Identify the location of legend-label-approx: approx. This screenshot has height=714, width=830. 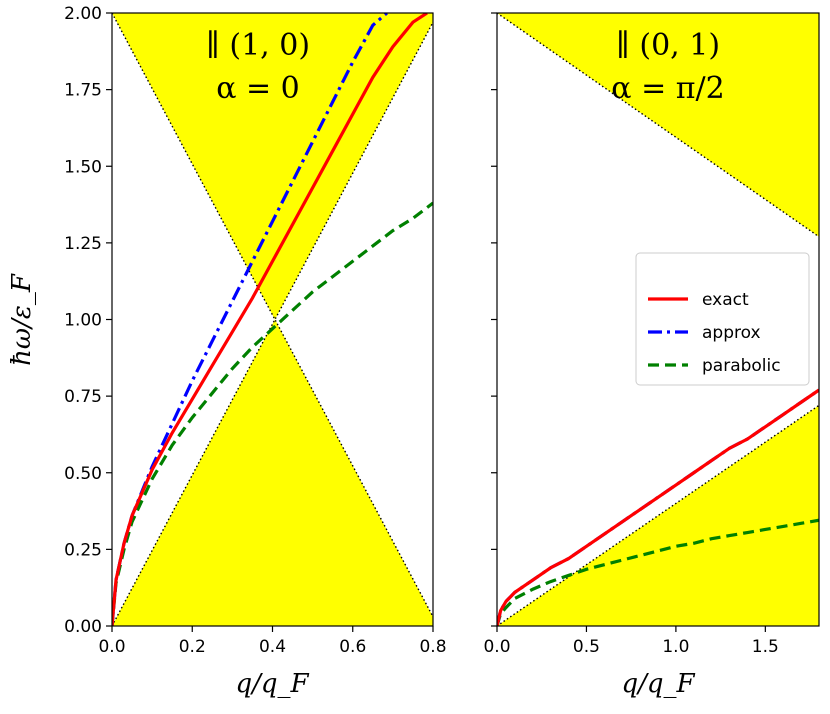
(731, 333).